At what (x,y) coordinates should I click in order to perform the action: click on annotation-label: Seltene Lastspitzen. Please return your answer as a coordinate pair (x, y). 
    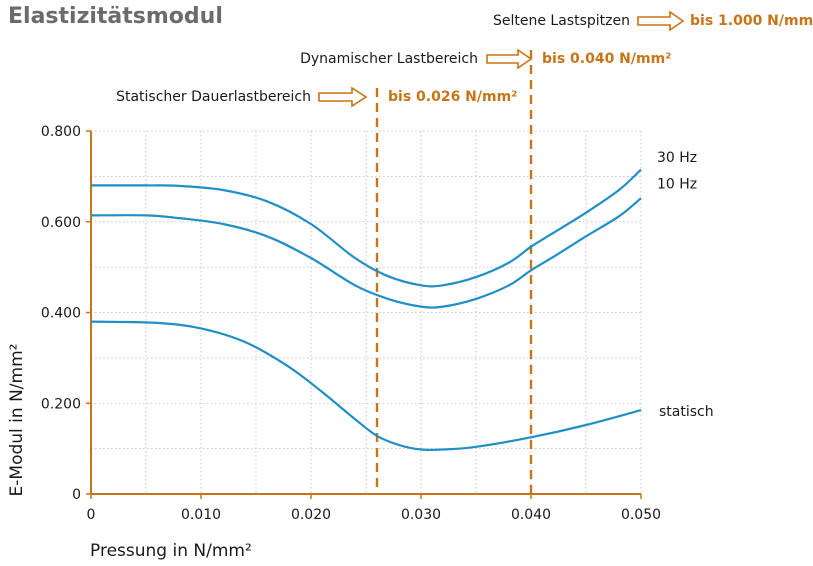
    Looking at the image, I should click on (561, 21).